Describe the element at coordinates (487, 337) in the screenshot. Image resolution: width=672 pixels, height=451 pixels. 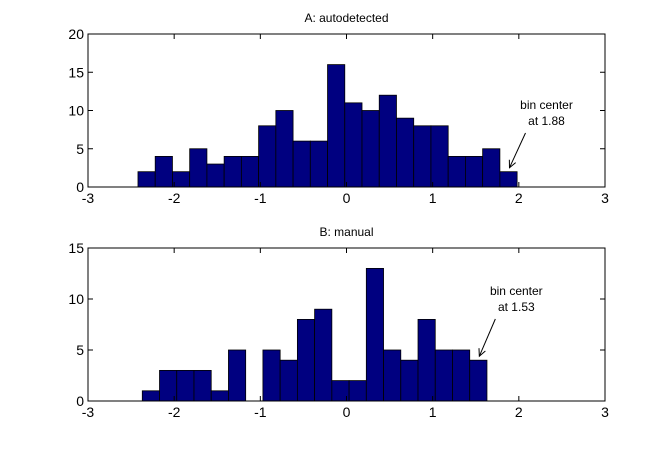
I see `panel-b-annotation-arrow` at that location.